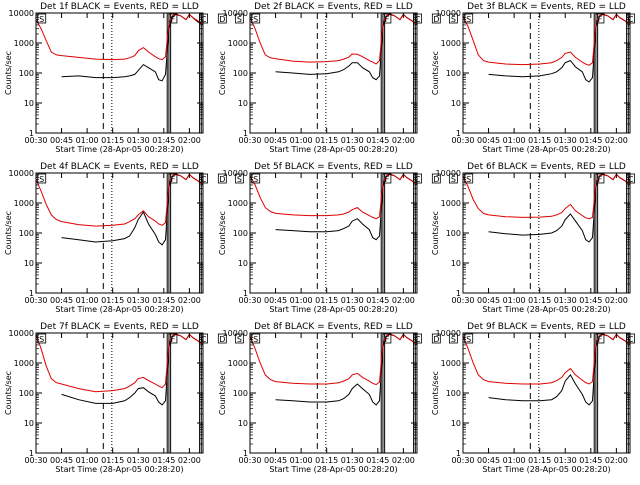  What do you see at coordinates (546, 167) in the screenshot?
I see `panel-title: Det 6f BLACK = Events, RED = LLD` at bounding box center [546, 167].